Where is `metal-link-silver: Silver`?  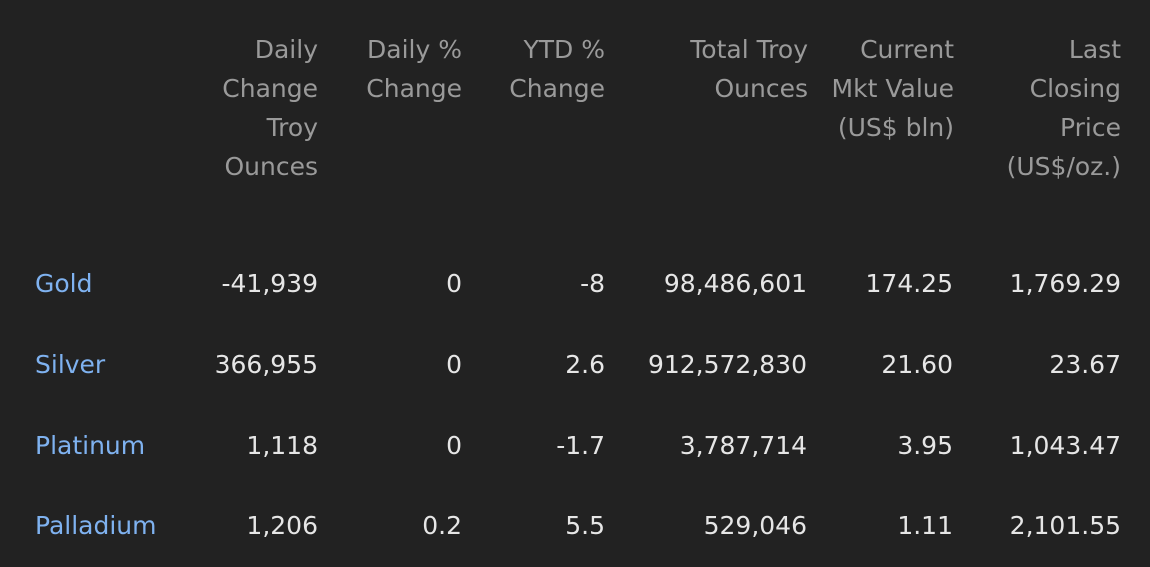 metal-link-silver: Silver is located at coordinates (70, 364).